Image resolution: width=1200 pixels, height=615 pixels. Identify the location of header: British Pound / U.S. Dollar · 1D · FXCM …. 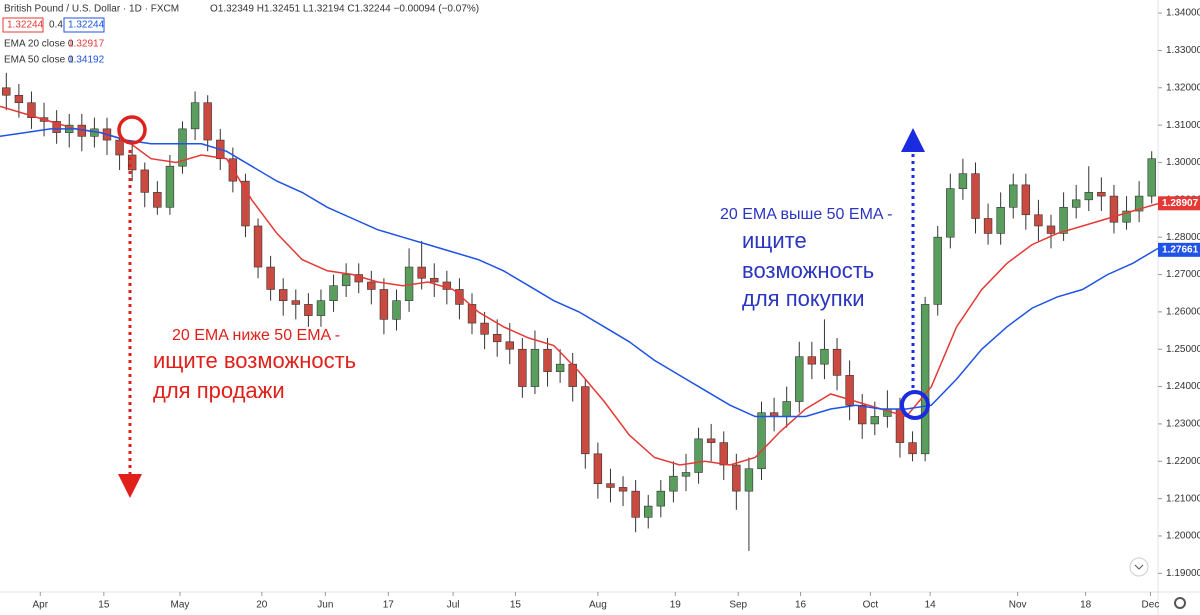
(239, 34).